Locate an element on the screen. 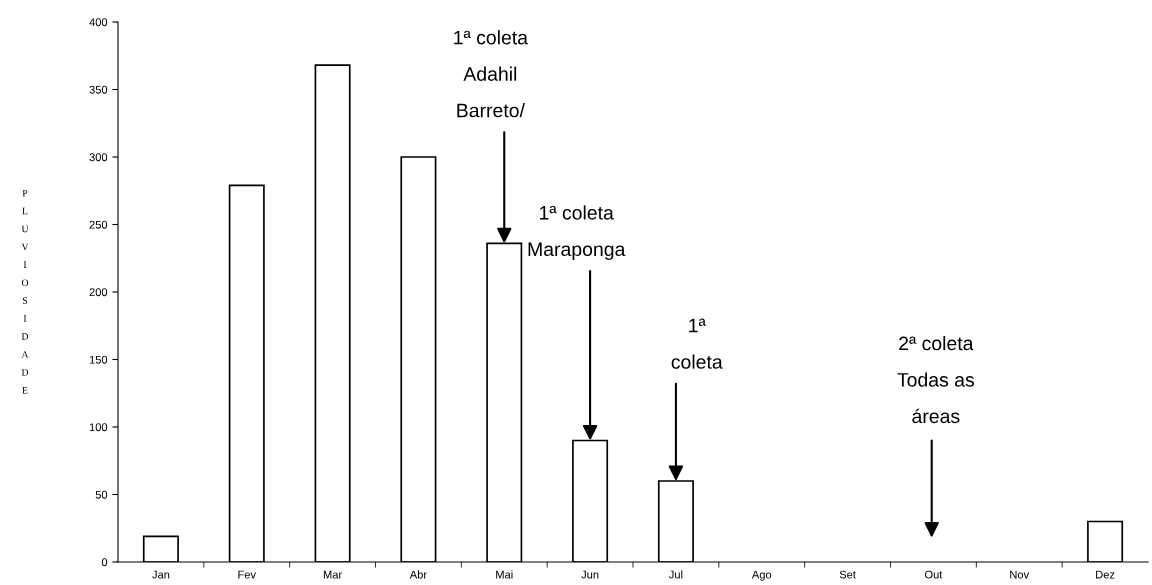  x-tick-label: Mar is located at coordinates (332, 574).